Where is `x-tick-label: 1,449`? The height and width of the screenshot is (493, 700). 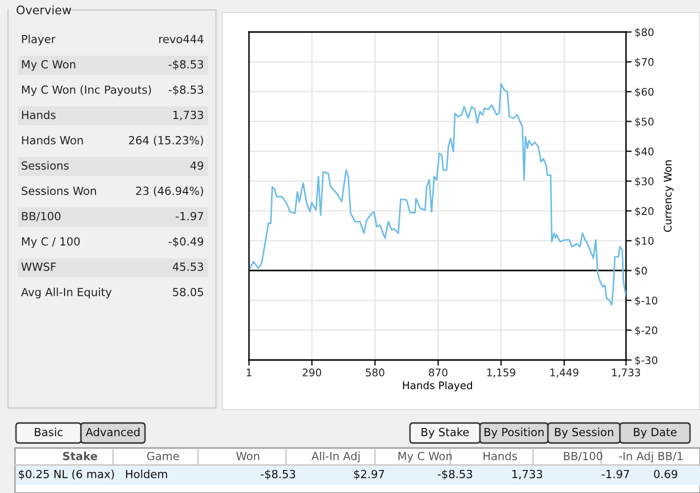
x-tick-label: 1,449 is located at coordinates (564, 373).